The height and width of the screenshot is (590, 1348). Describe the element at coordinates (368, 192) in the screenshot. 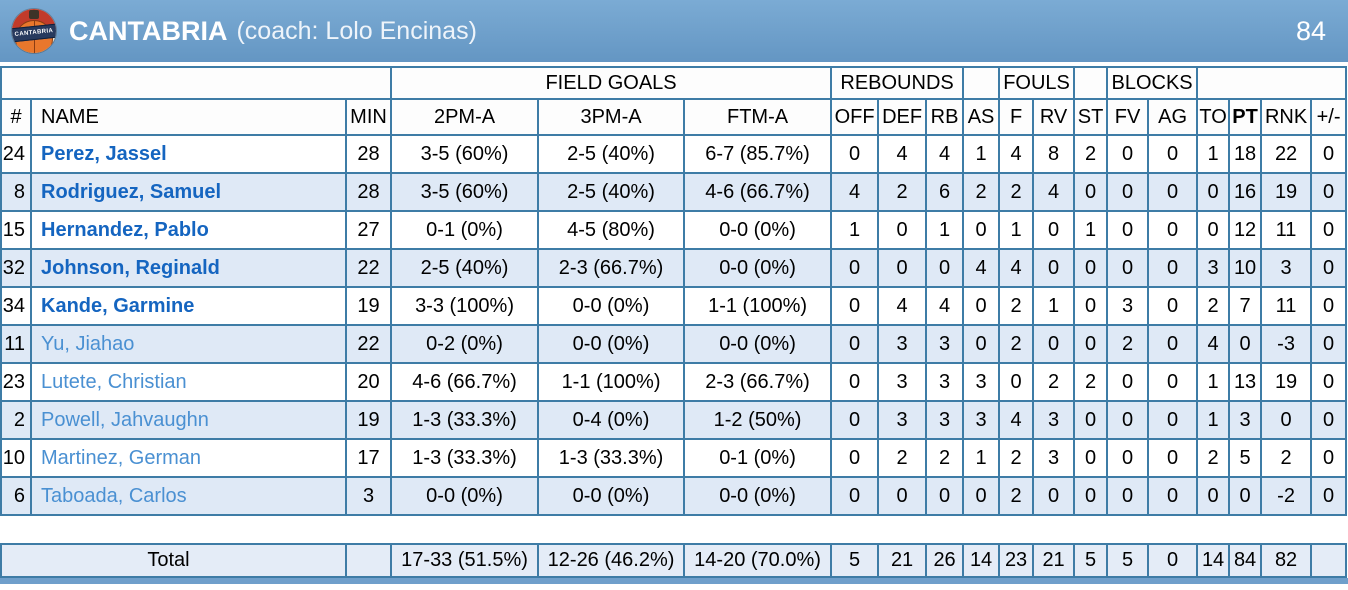

I see `minutes: 28` at that location.